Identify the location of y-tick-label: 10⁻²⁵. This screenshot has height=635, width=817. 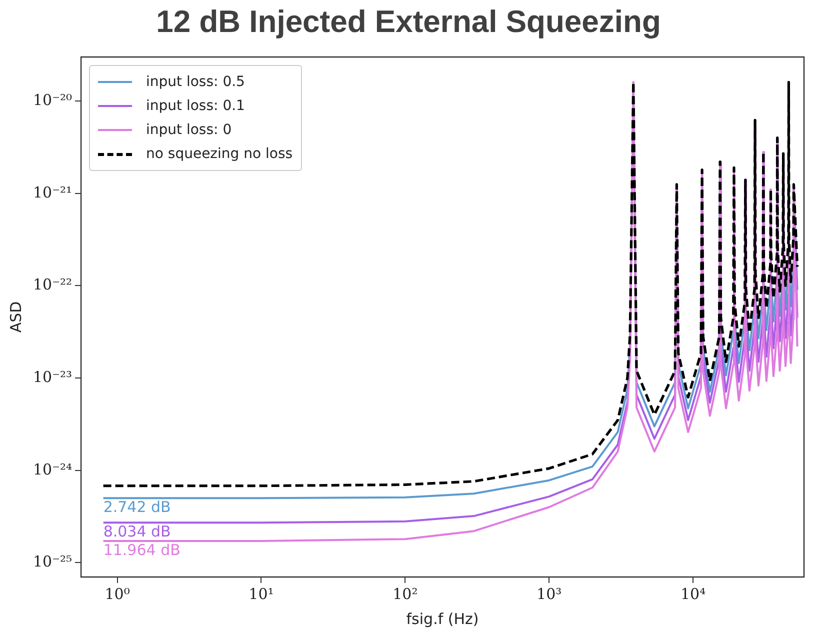
(52, 561).